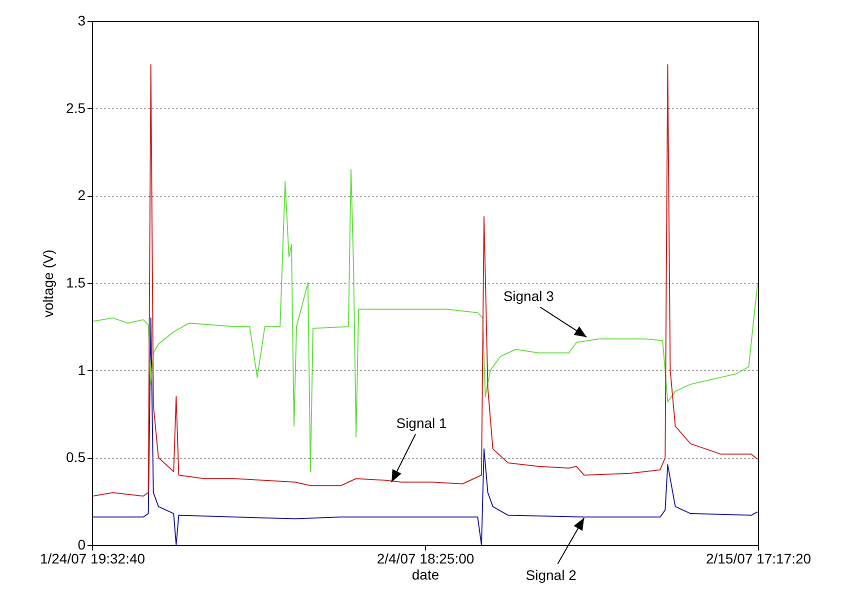  I want to click on y-tick-label: 3, so click(82, 20).